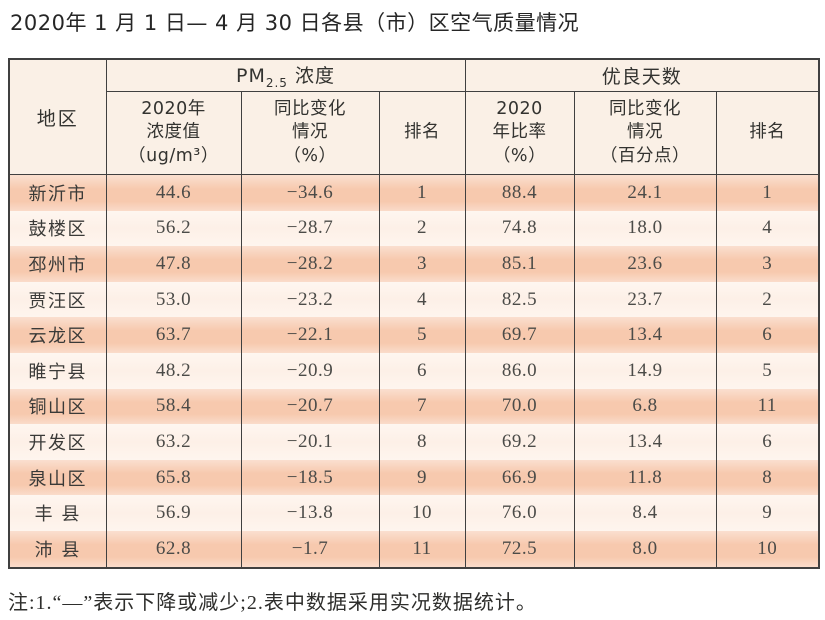 The width and height of the screenshot is (825, 620). I want to click on pm-label-subscript: 2.5, so click(276, 82).